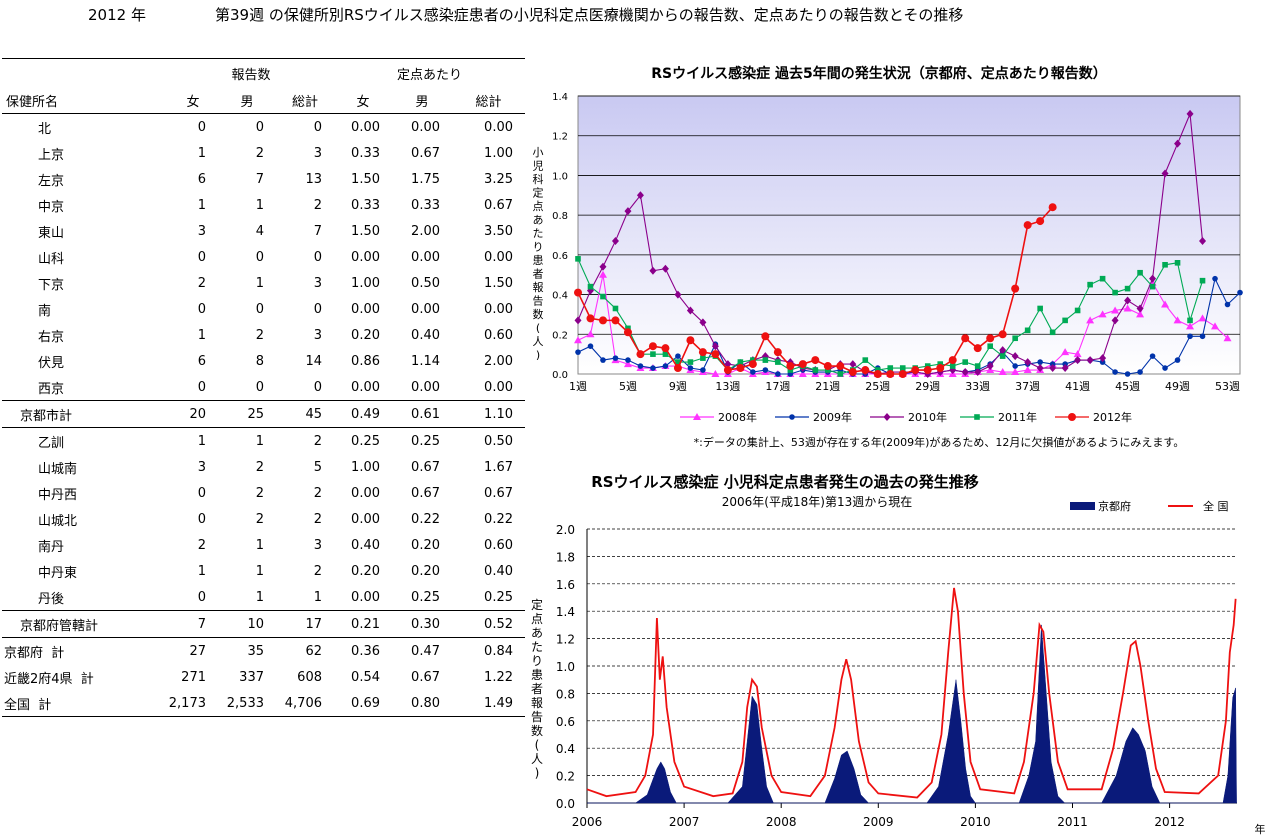 Image resolution: width=1269 pixels, height=840 pixels. Describe the element at coordinates (247, 703) in the screenshot. I see `row-value: 2,533` at that location.